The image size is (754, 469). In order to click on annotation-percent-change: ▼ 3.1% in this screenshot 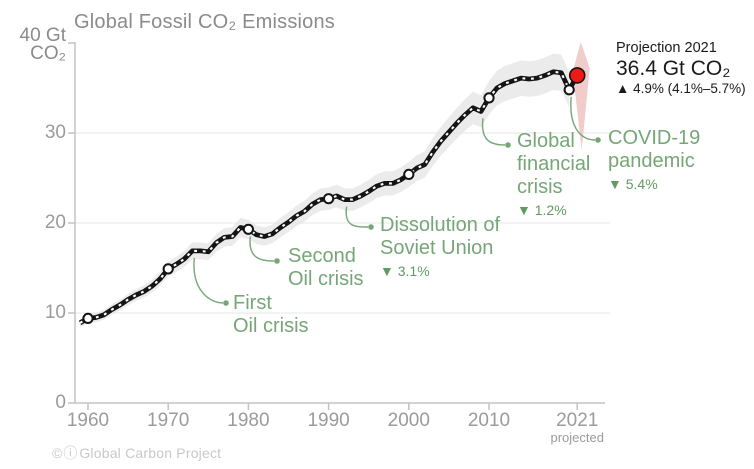, I will do `click(405, 271)`.